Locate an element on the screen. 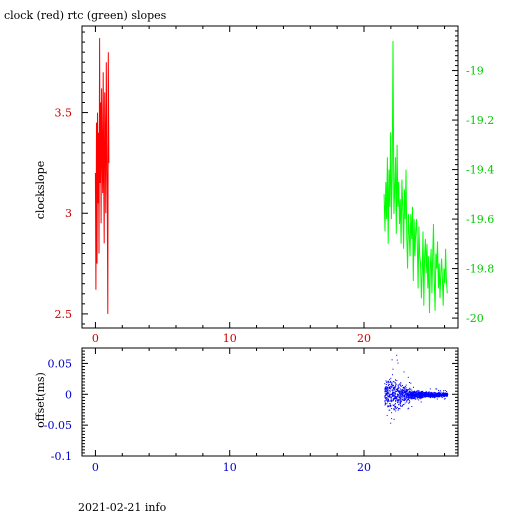 This screenshot has height=512, width=512. footer-date: 2021-02-21 info is located at coordinates (122, 506).